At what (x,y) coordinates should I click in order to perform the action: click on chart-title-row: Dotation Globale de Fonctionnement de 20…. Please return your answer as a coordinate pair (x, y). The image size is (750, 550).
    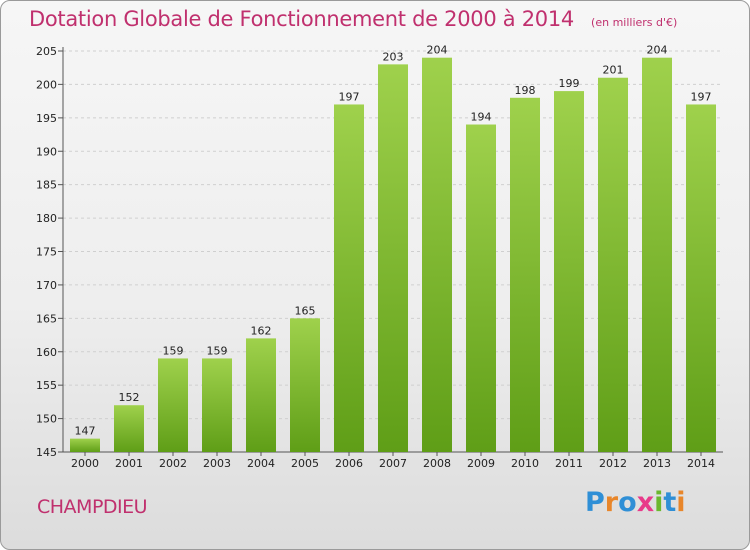
    Looking at the image, I should click on (353, 19).